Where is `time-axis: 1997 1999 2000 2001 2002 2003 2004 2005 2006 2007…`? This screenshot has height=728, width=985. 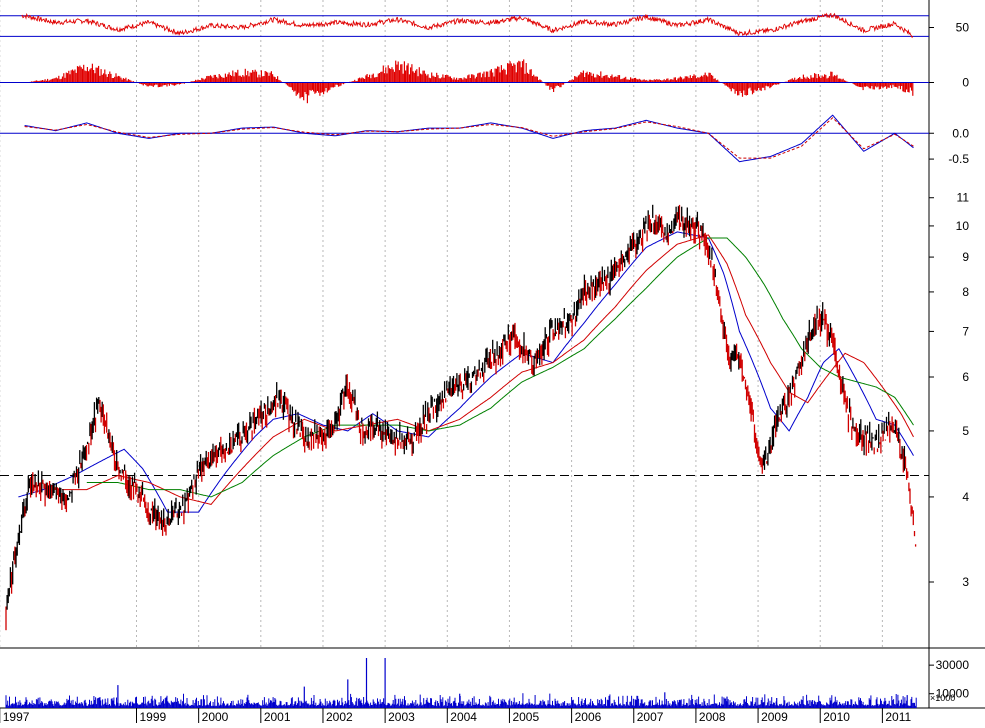 time-axis: 1997 1999 2000 2001 2002 2003 2004 2005 2006 2007… is located at coordinates (456, 716).